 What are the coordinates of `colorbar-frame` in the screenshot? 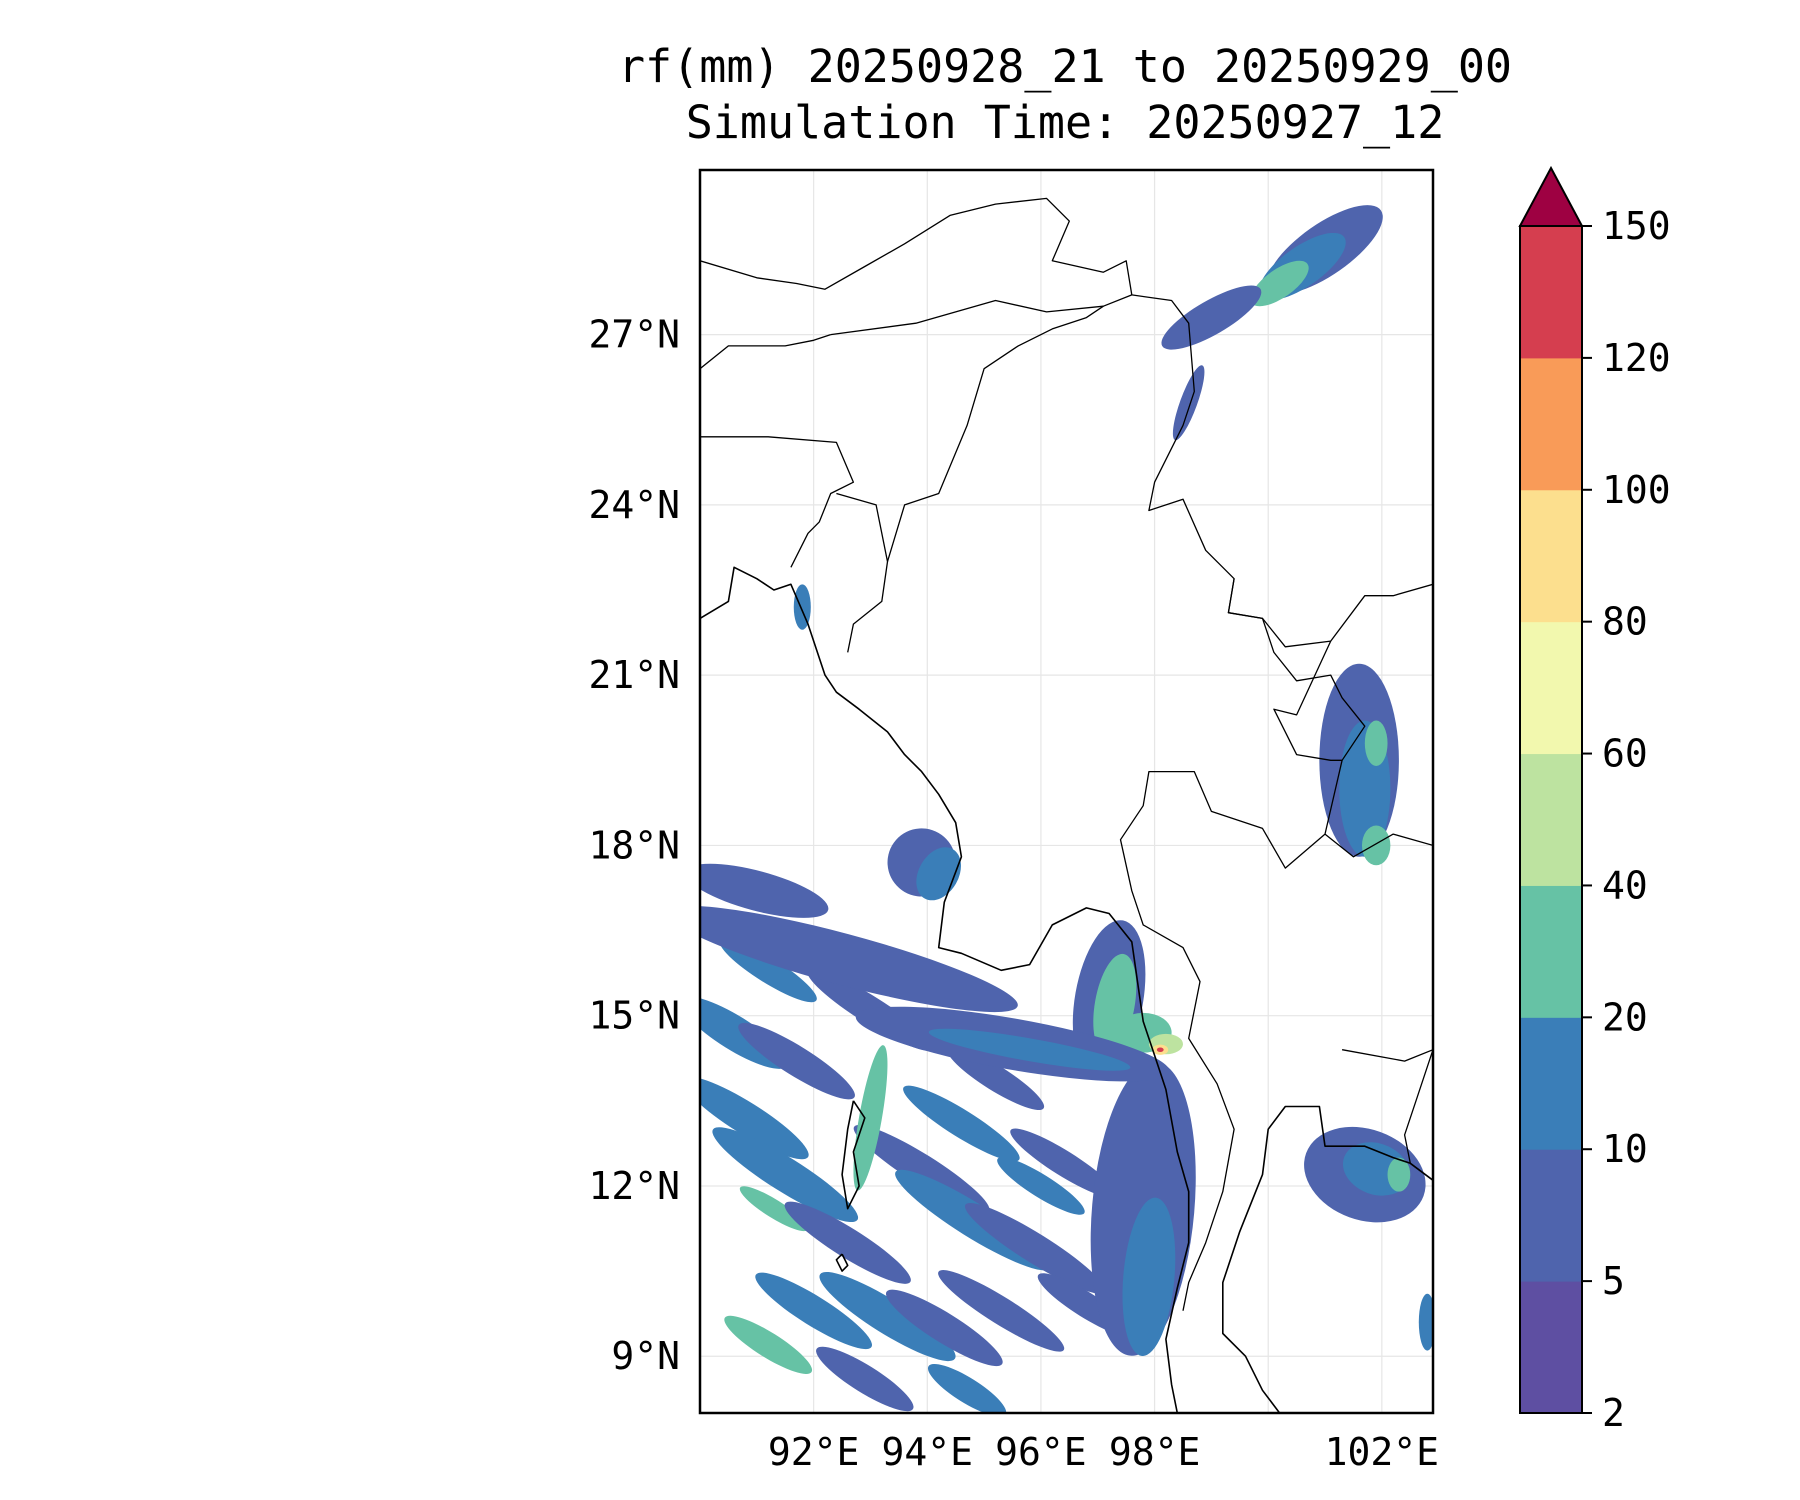 It's located at (1551, 819).